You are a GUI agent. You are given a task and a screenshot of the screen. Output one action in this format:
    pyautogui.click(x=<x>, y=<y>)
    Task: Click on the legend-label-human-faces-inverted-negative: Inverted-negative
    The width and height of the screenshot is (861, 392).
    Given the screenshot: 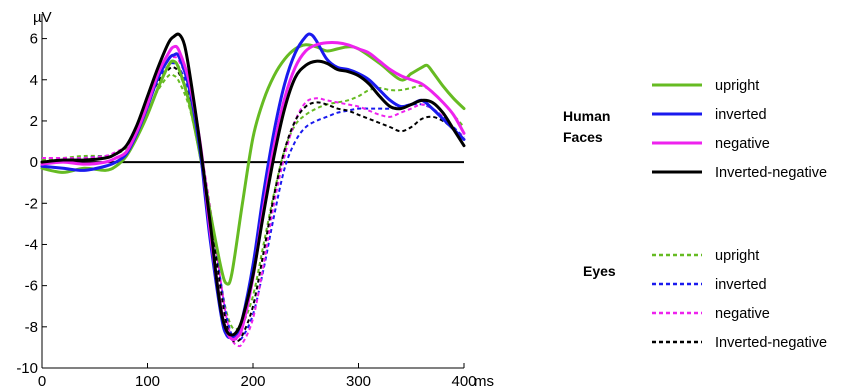 What is the action you would take?
    pyautogui.click(x=771, y=173)
    